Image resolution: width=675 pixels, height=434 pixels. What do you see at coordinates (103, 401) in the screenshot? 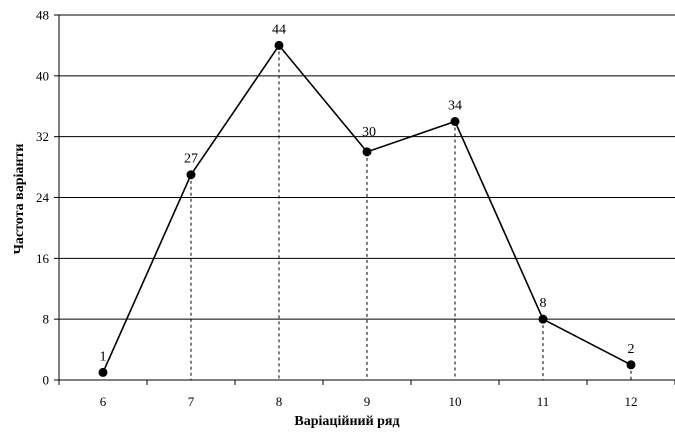
I see `x-tick-label: 6` at bounding box center [103, 401].